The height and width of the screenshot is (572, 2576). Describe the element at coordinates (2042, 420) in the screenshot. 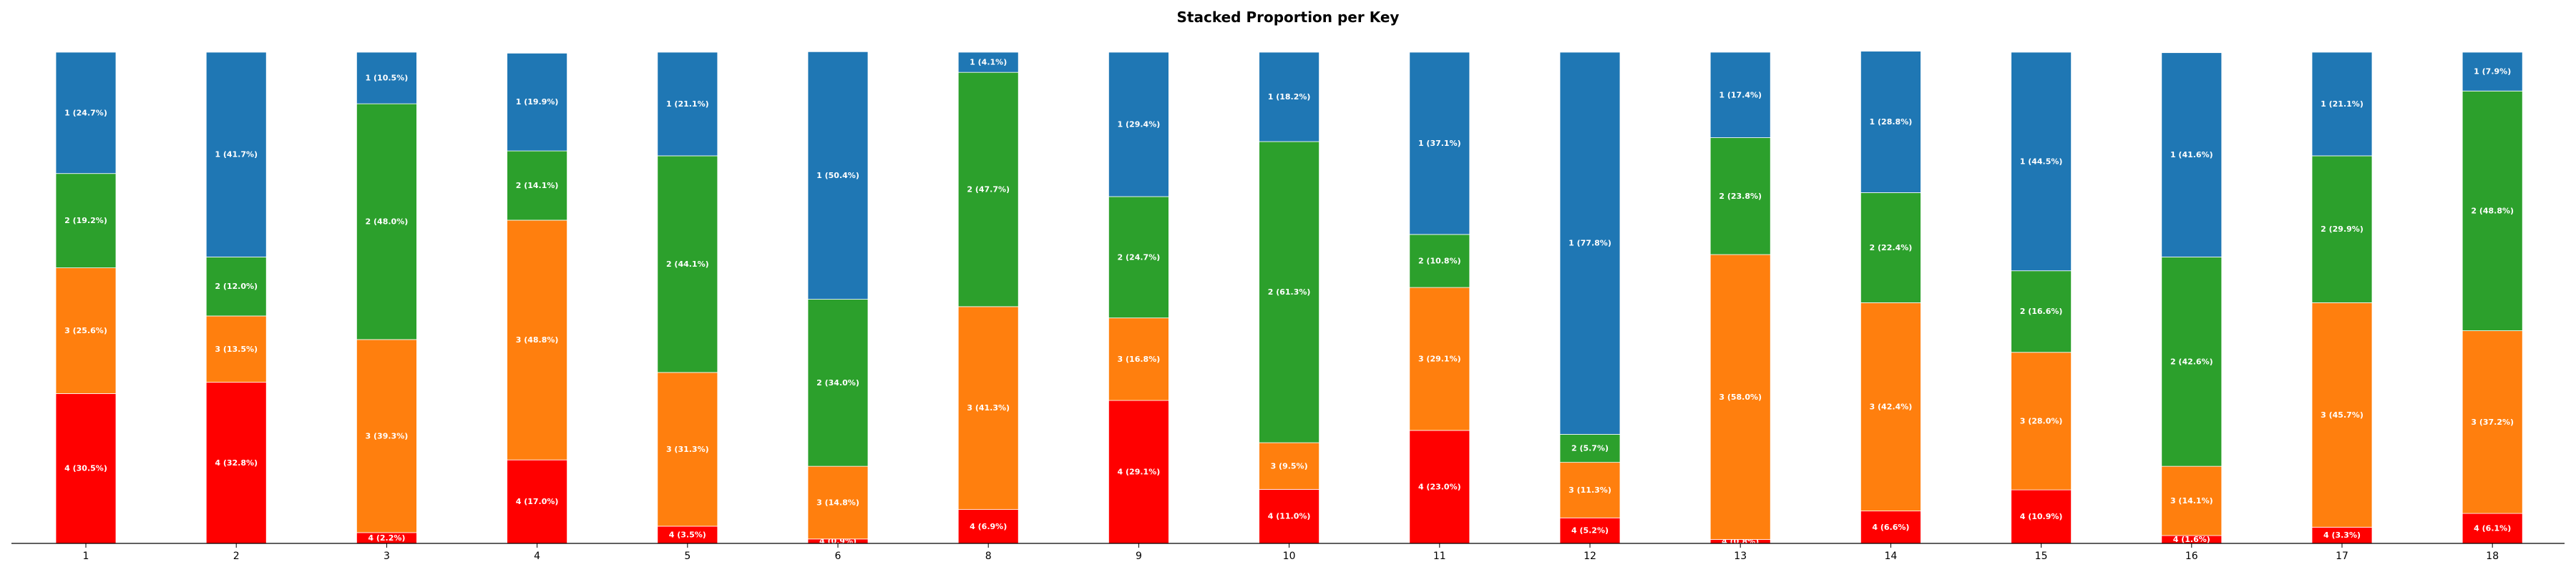

I see `data-label-3-key-15: 3 (28.0%)` at that location.